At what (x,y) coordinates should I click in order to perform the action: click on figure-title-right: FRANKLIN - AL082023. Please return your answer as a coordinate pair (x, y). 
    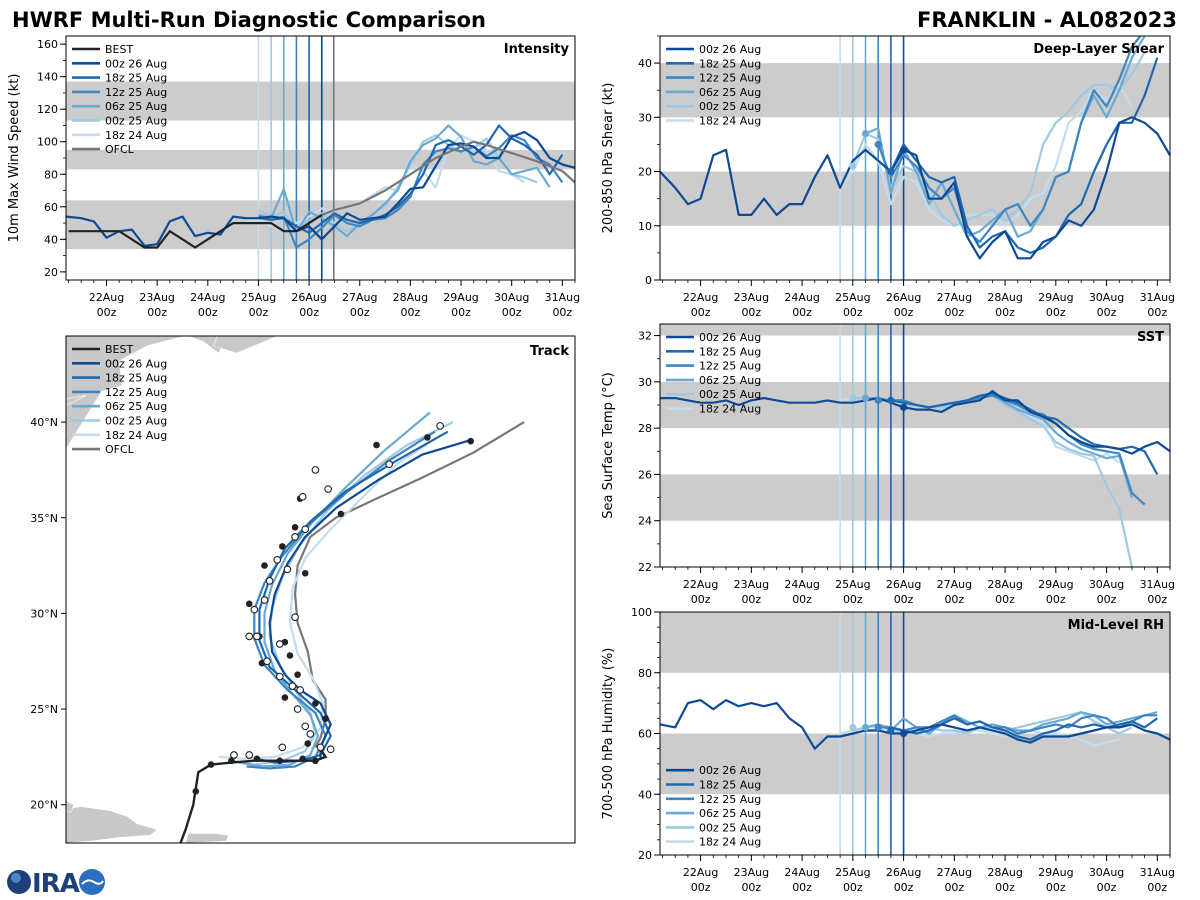
    Looking at the image, I should click on (1047, 20).